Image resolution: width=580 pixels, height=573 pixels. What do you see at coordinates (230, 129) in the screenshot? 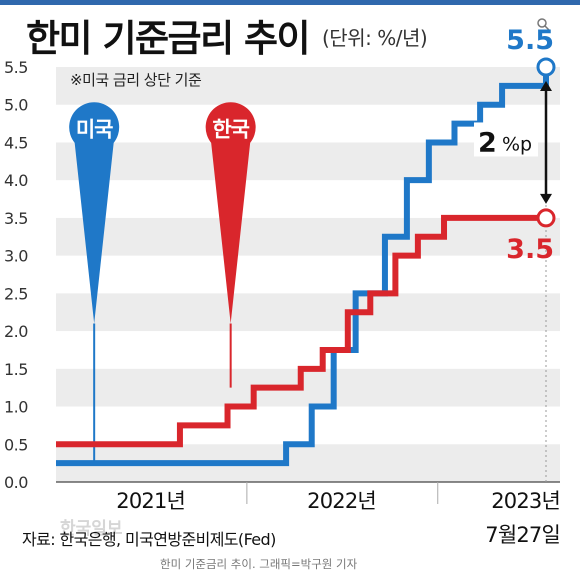
I see `pin-label: 한국` at bounding box center [230, 129].